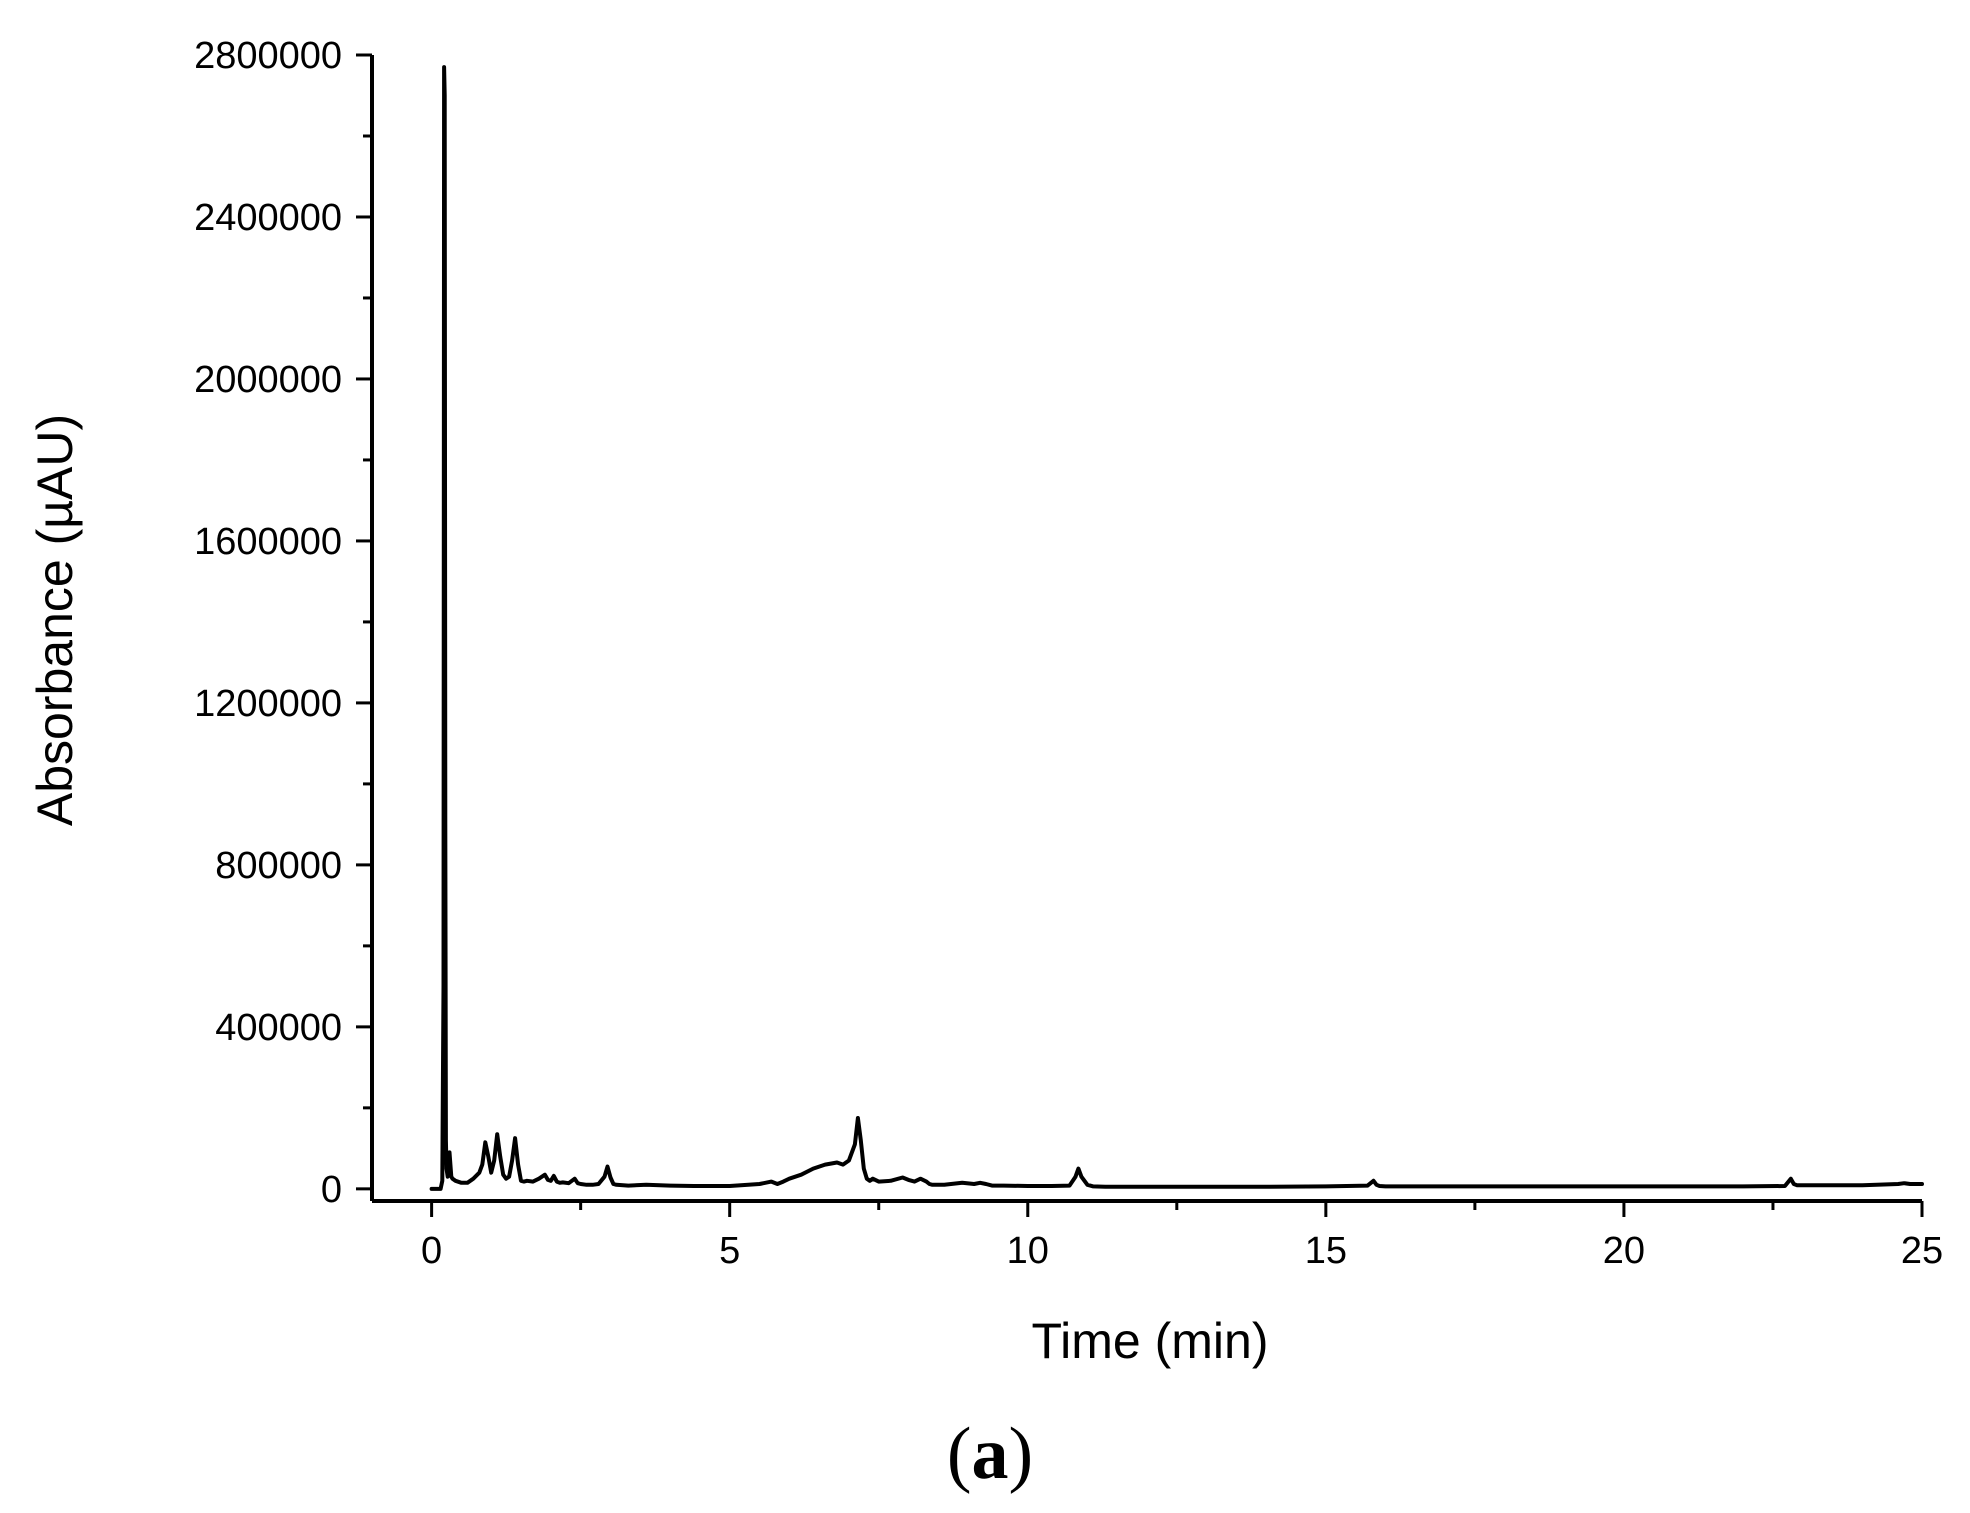 This screenshot has width=1970, height=1513. What do you see at coordinates (959, 1454) in the screenshot?
I see `panel-label-open: (` at bounding box center [959, 1454].